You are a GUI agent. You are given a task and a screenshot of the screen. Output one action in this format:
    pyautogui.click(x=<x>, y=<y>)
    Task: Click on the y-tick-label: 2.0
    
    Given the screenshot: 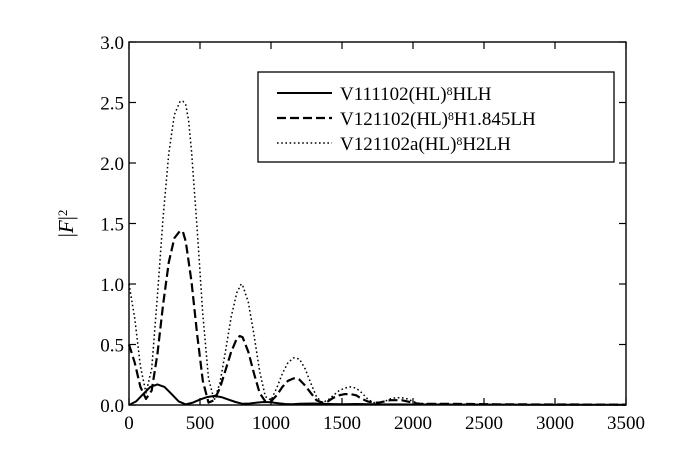 What is the action you would take?
    pyautogui.click(x=112, y=164)
    